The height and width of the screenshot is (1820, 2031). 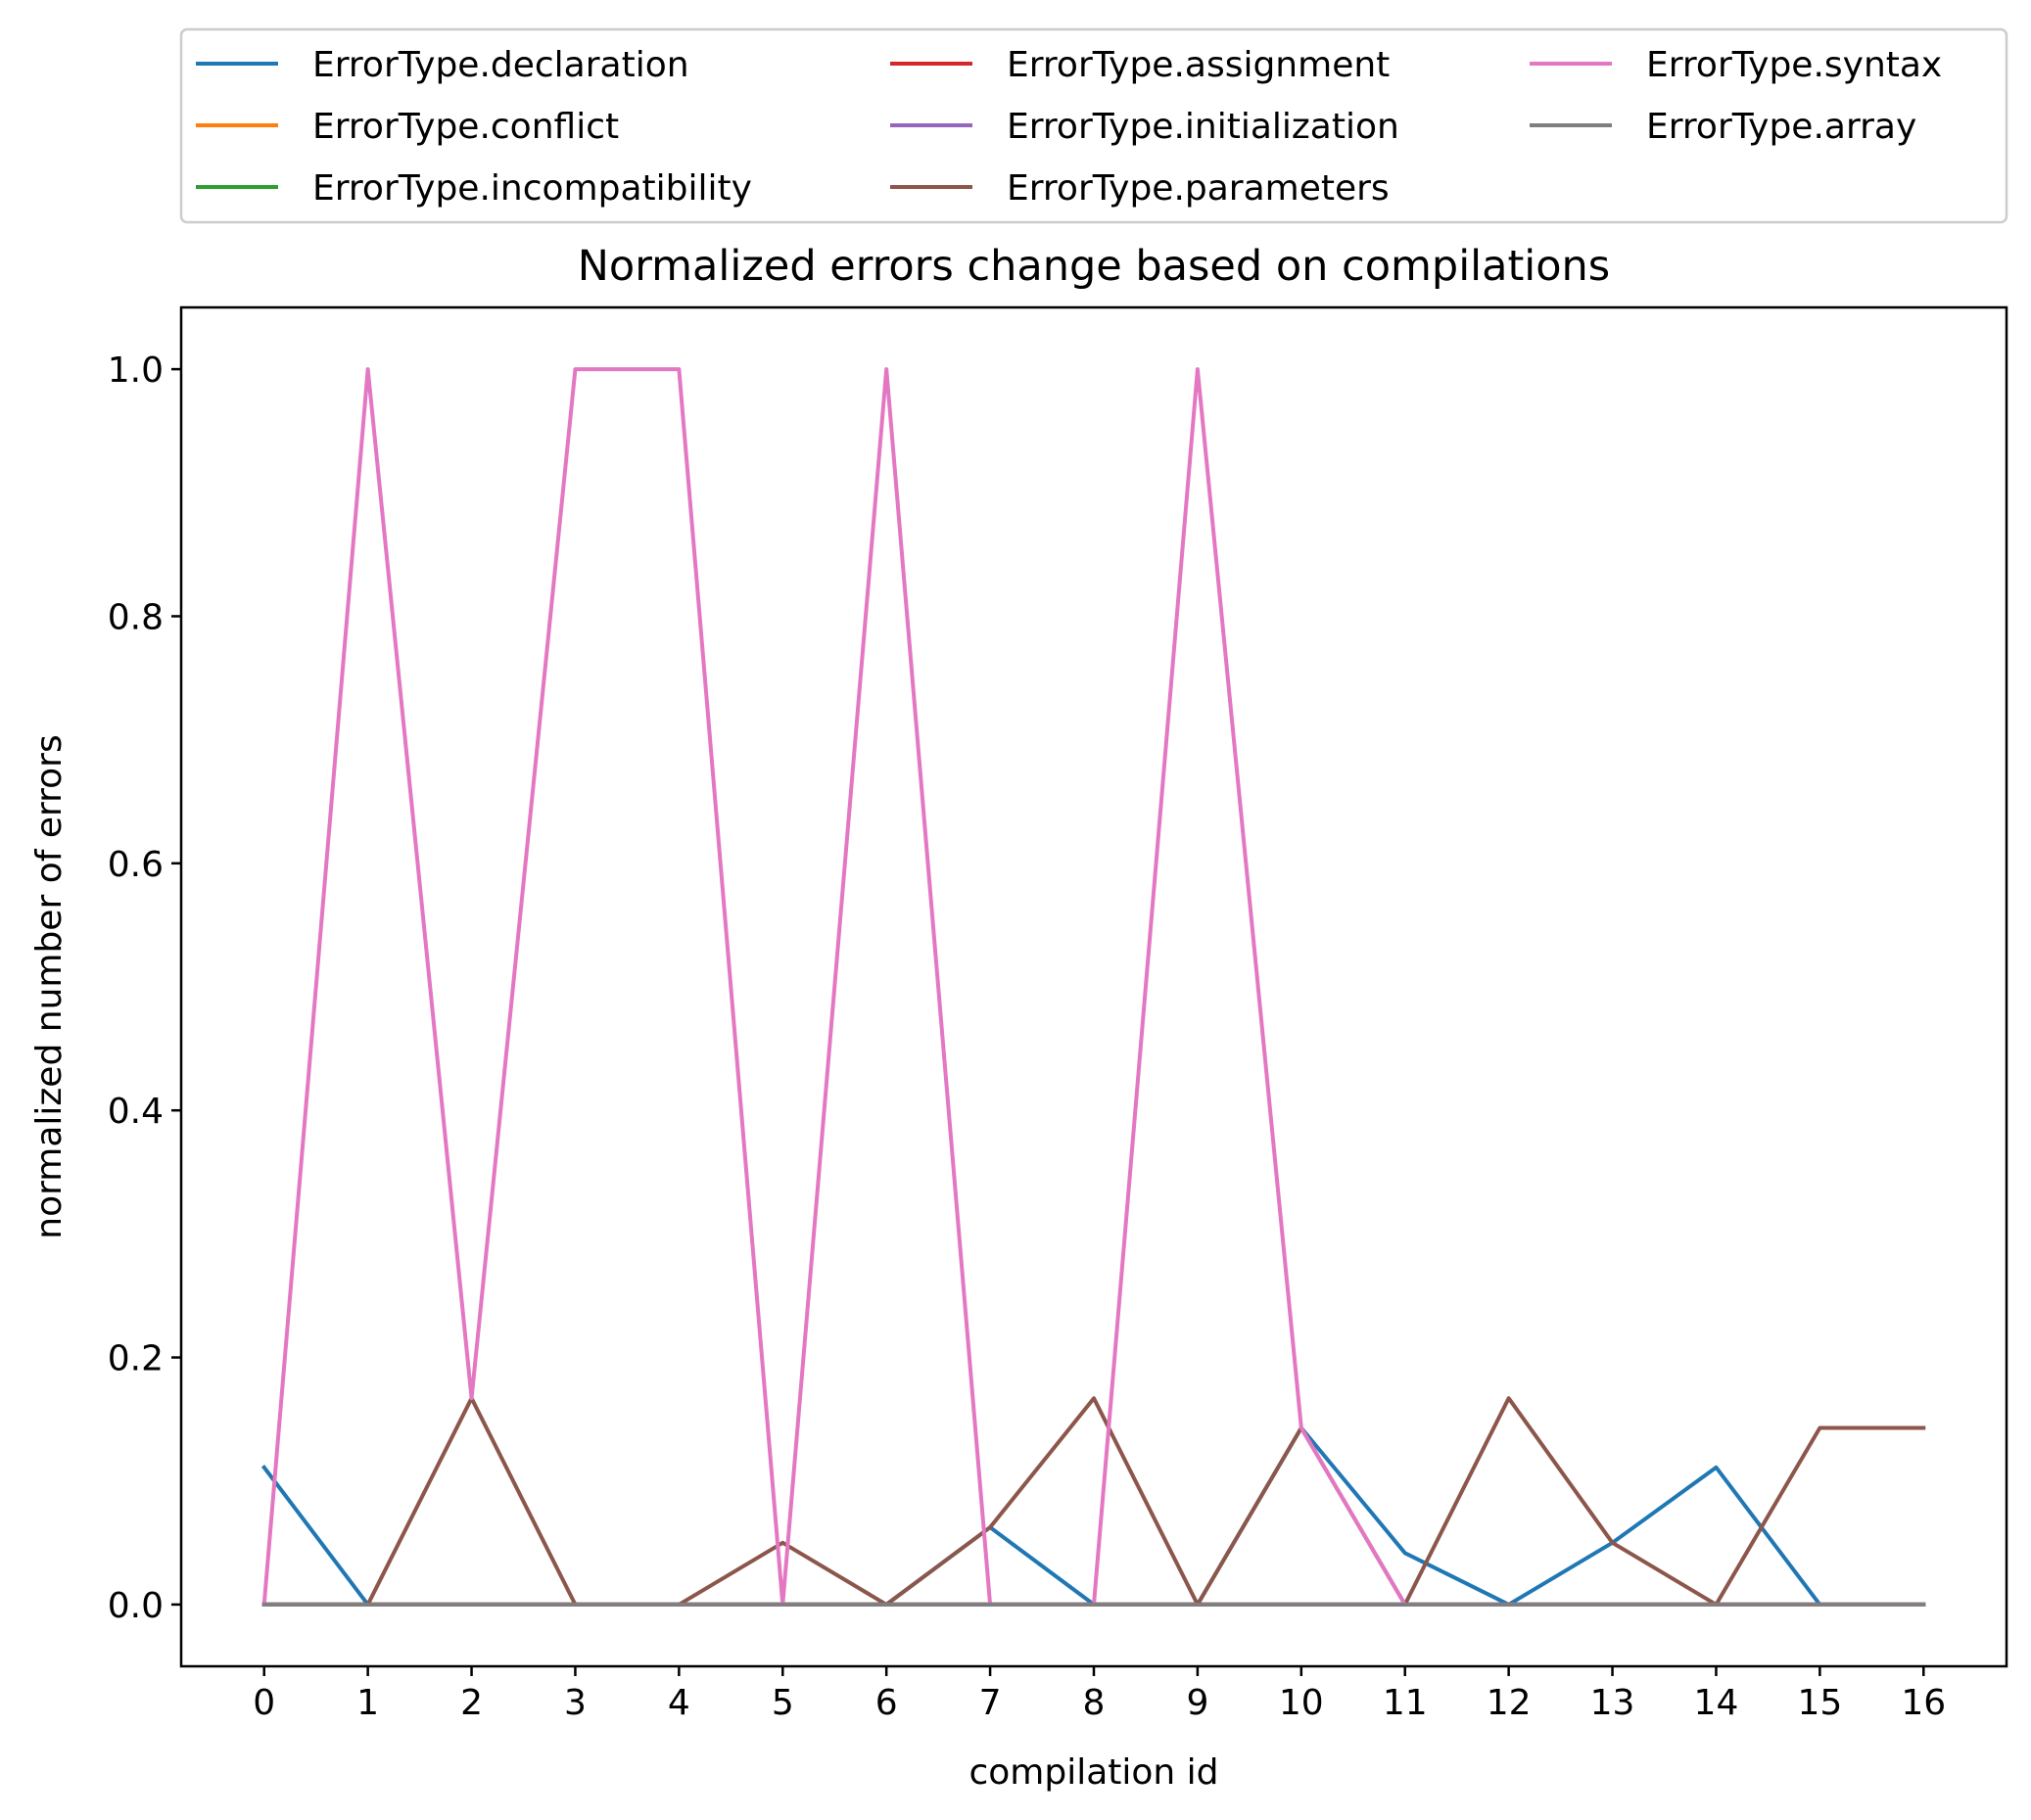 I want to click on x-tick-label: 13, so click(x=1612, y=1703).